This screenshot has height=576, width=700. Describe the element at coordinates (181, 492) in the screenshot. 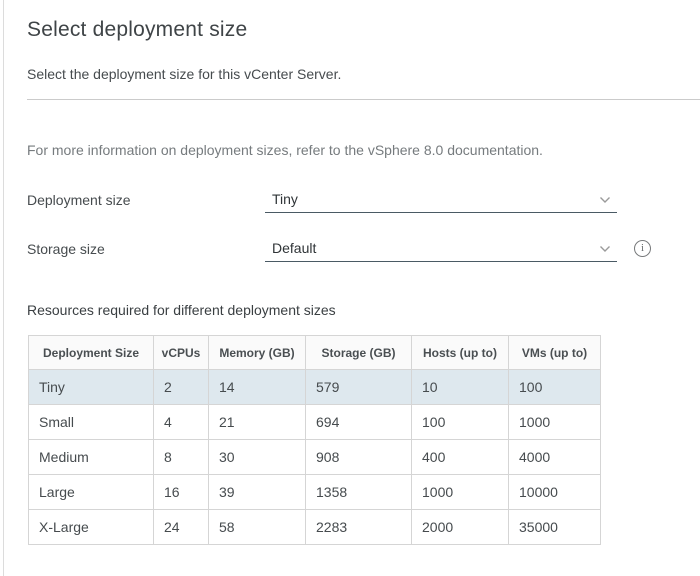

I see `cell-vcpus: 16` at that location.